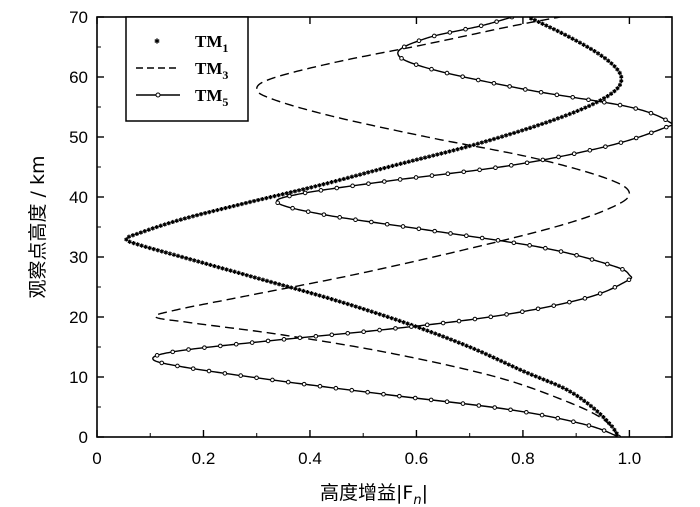 Image resolution: width=700 pixels, height=507 pixels. What do you see at coordinates (191, 43) in the screenshot?
I see `legend-item-tm1: TM1` at bounding box center [191, 43].